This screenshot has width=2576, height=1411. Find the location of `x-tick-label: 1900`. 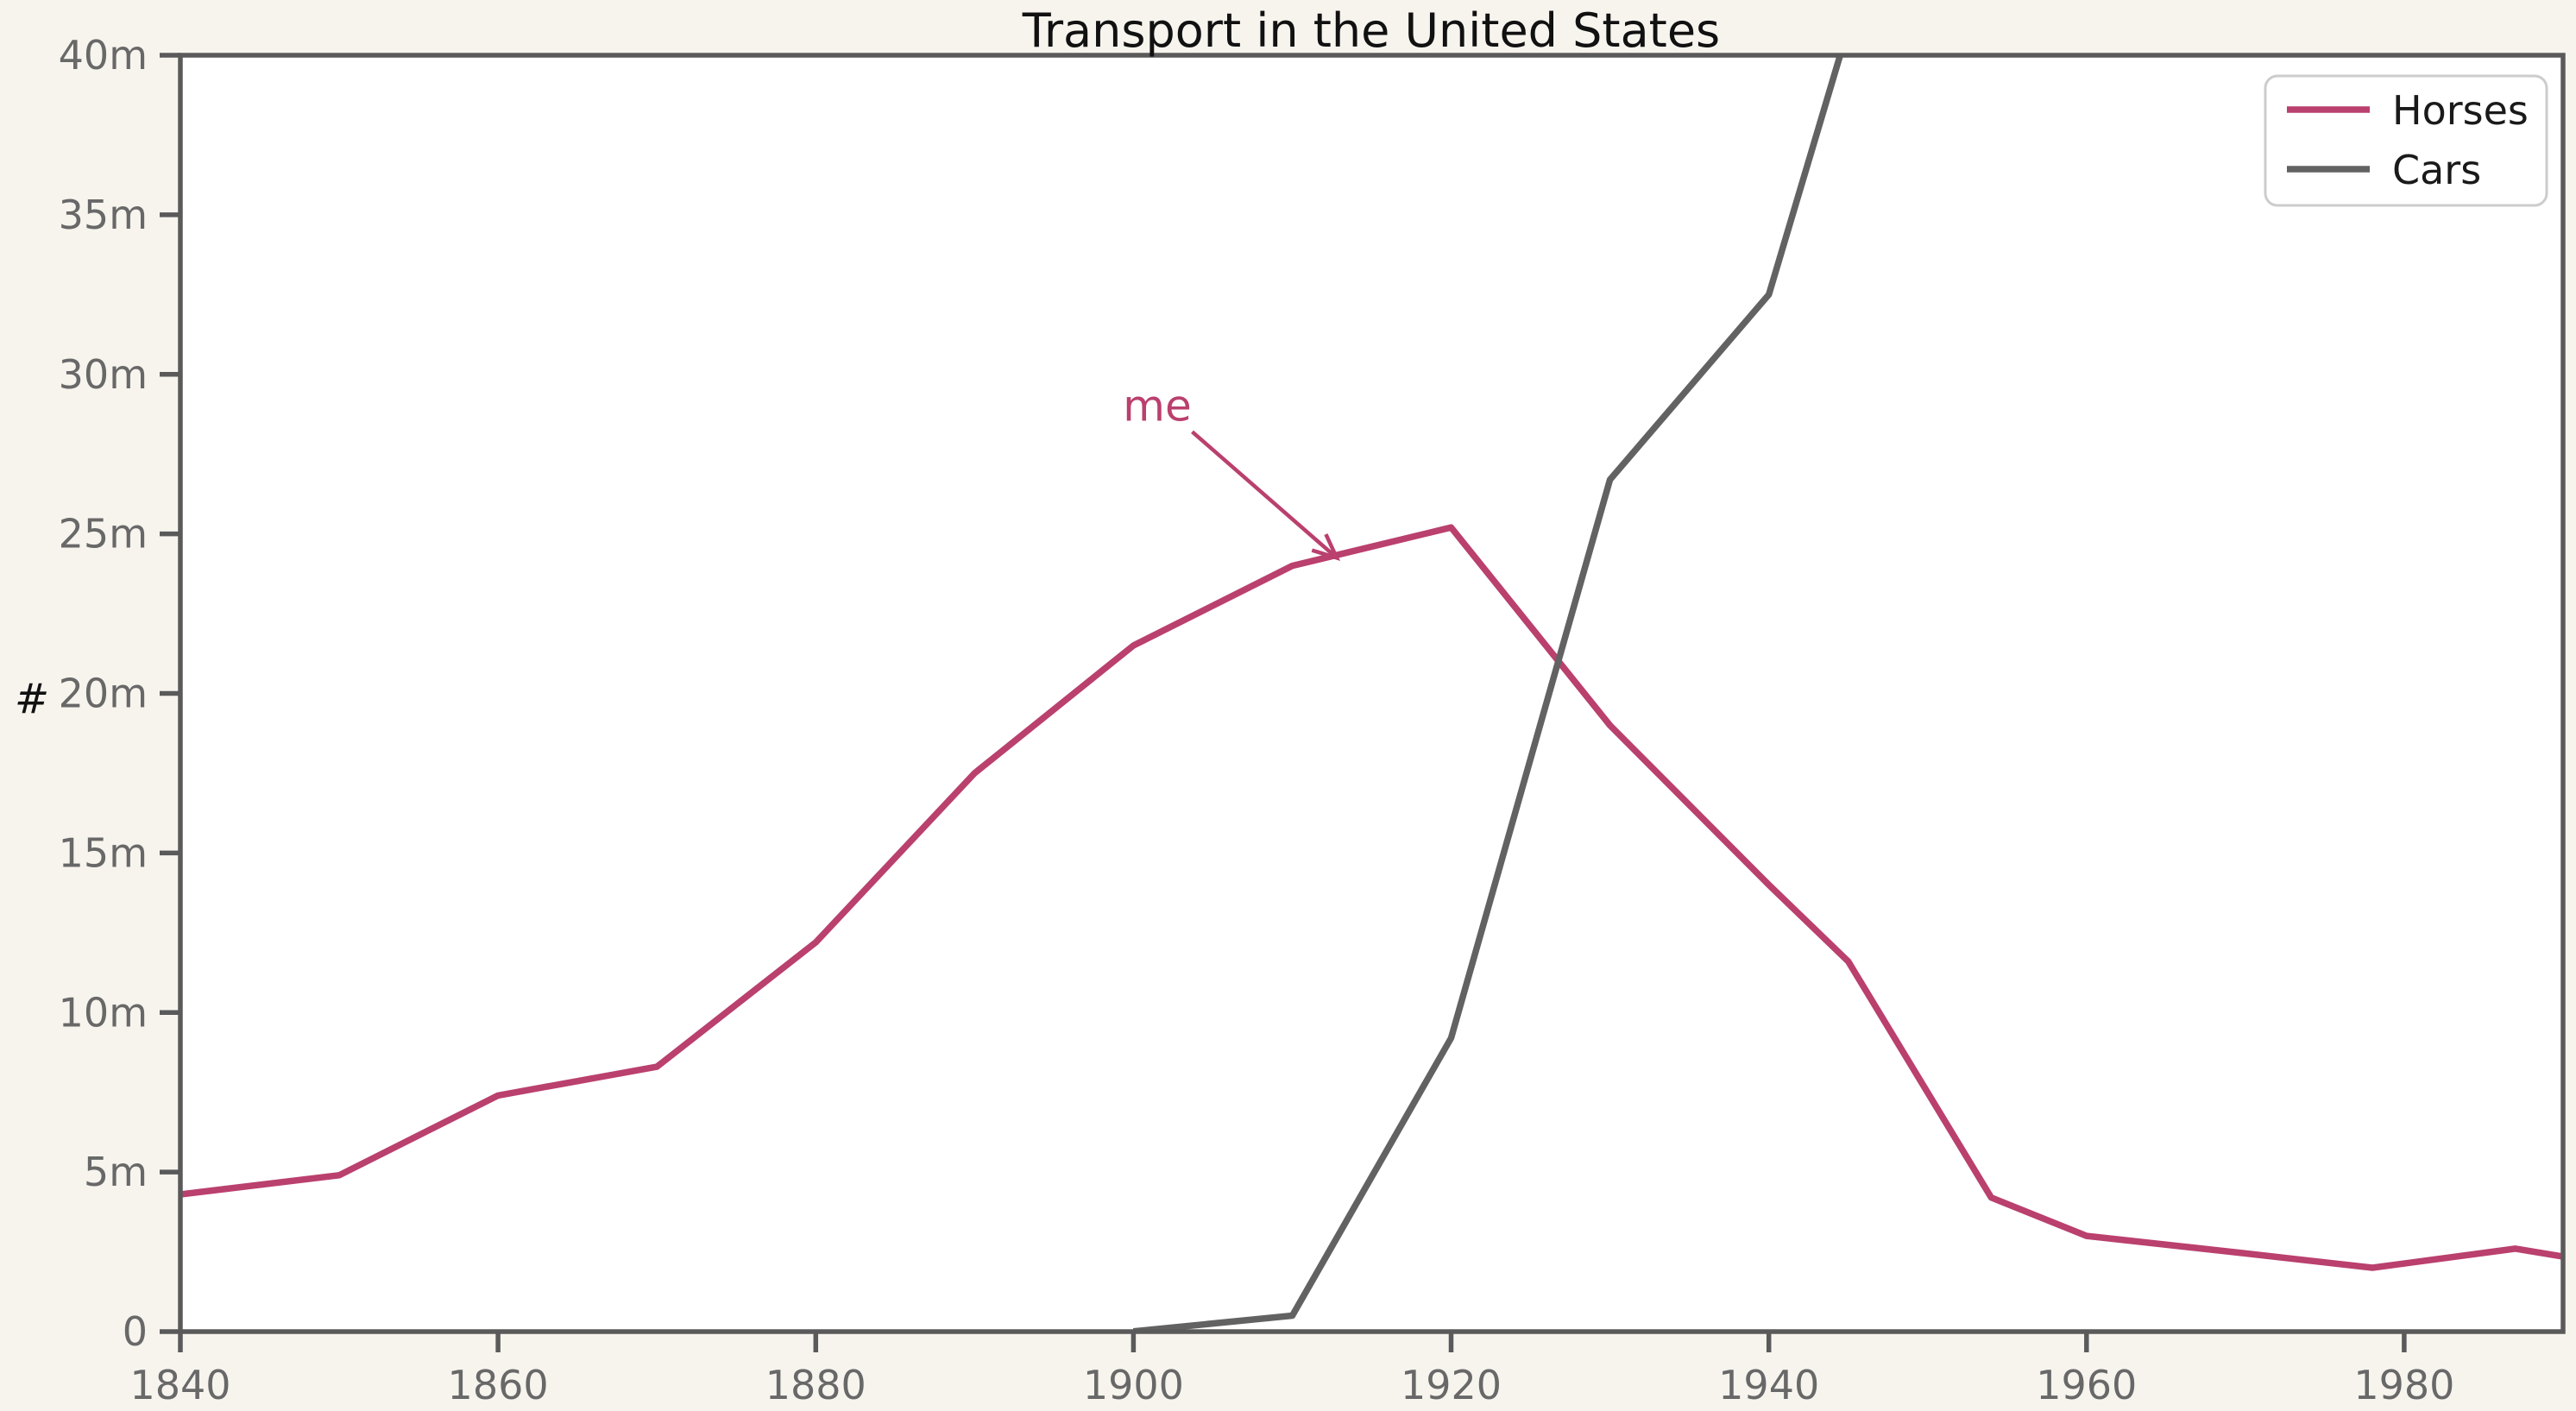

x-tick-label: 1900 is located at coordinates (1133, 1385).